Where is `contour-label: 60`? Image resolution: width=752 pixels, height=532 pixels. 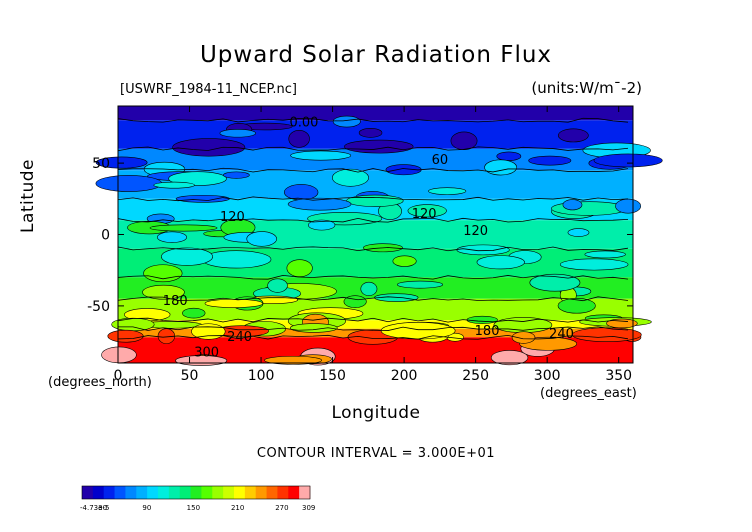 contour-label: 60 is located at coordinates (440, 160).